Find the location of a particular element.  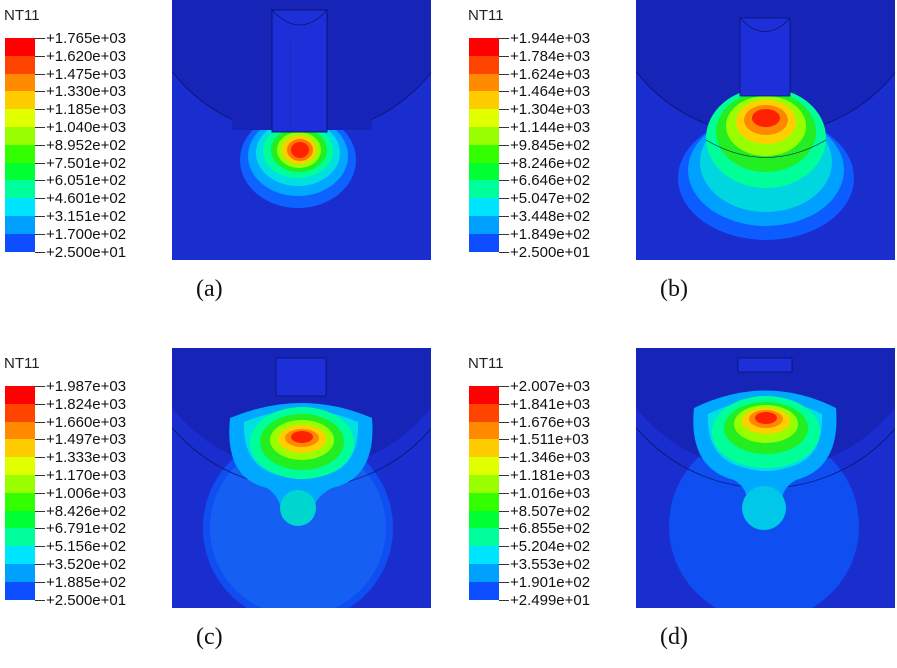

legend-tick-label: +5.204e+02 is located at coordinates (550, 547).